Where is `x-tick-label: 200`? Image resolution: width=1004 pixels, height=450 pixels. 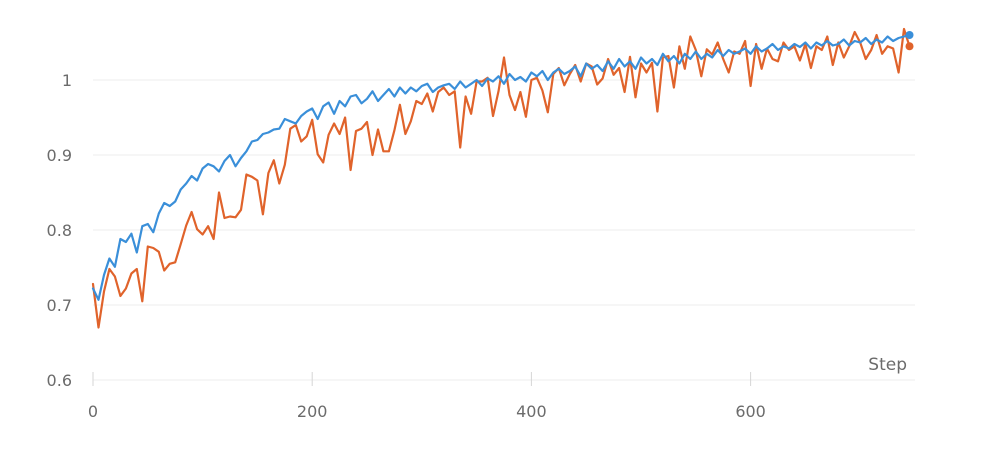
x-tick-label: 200 is located at coordinates (312, 411).